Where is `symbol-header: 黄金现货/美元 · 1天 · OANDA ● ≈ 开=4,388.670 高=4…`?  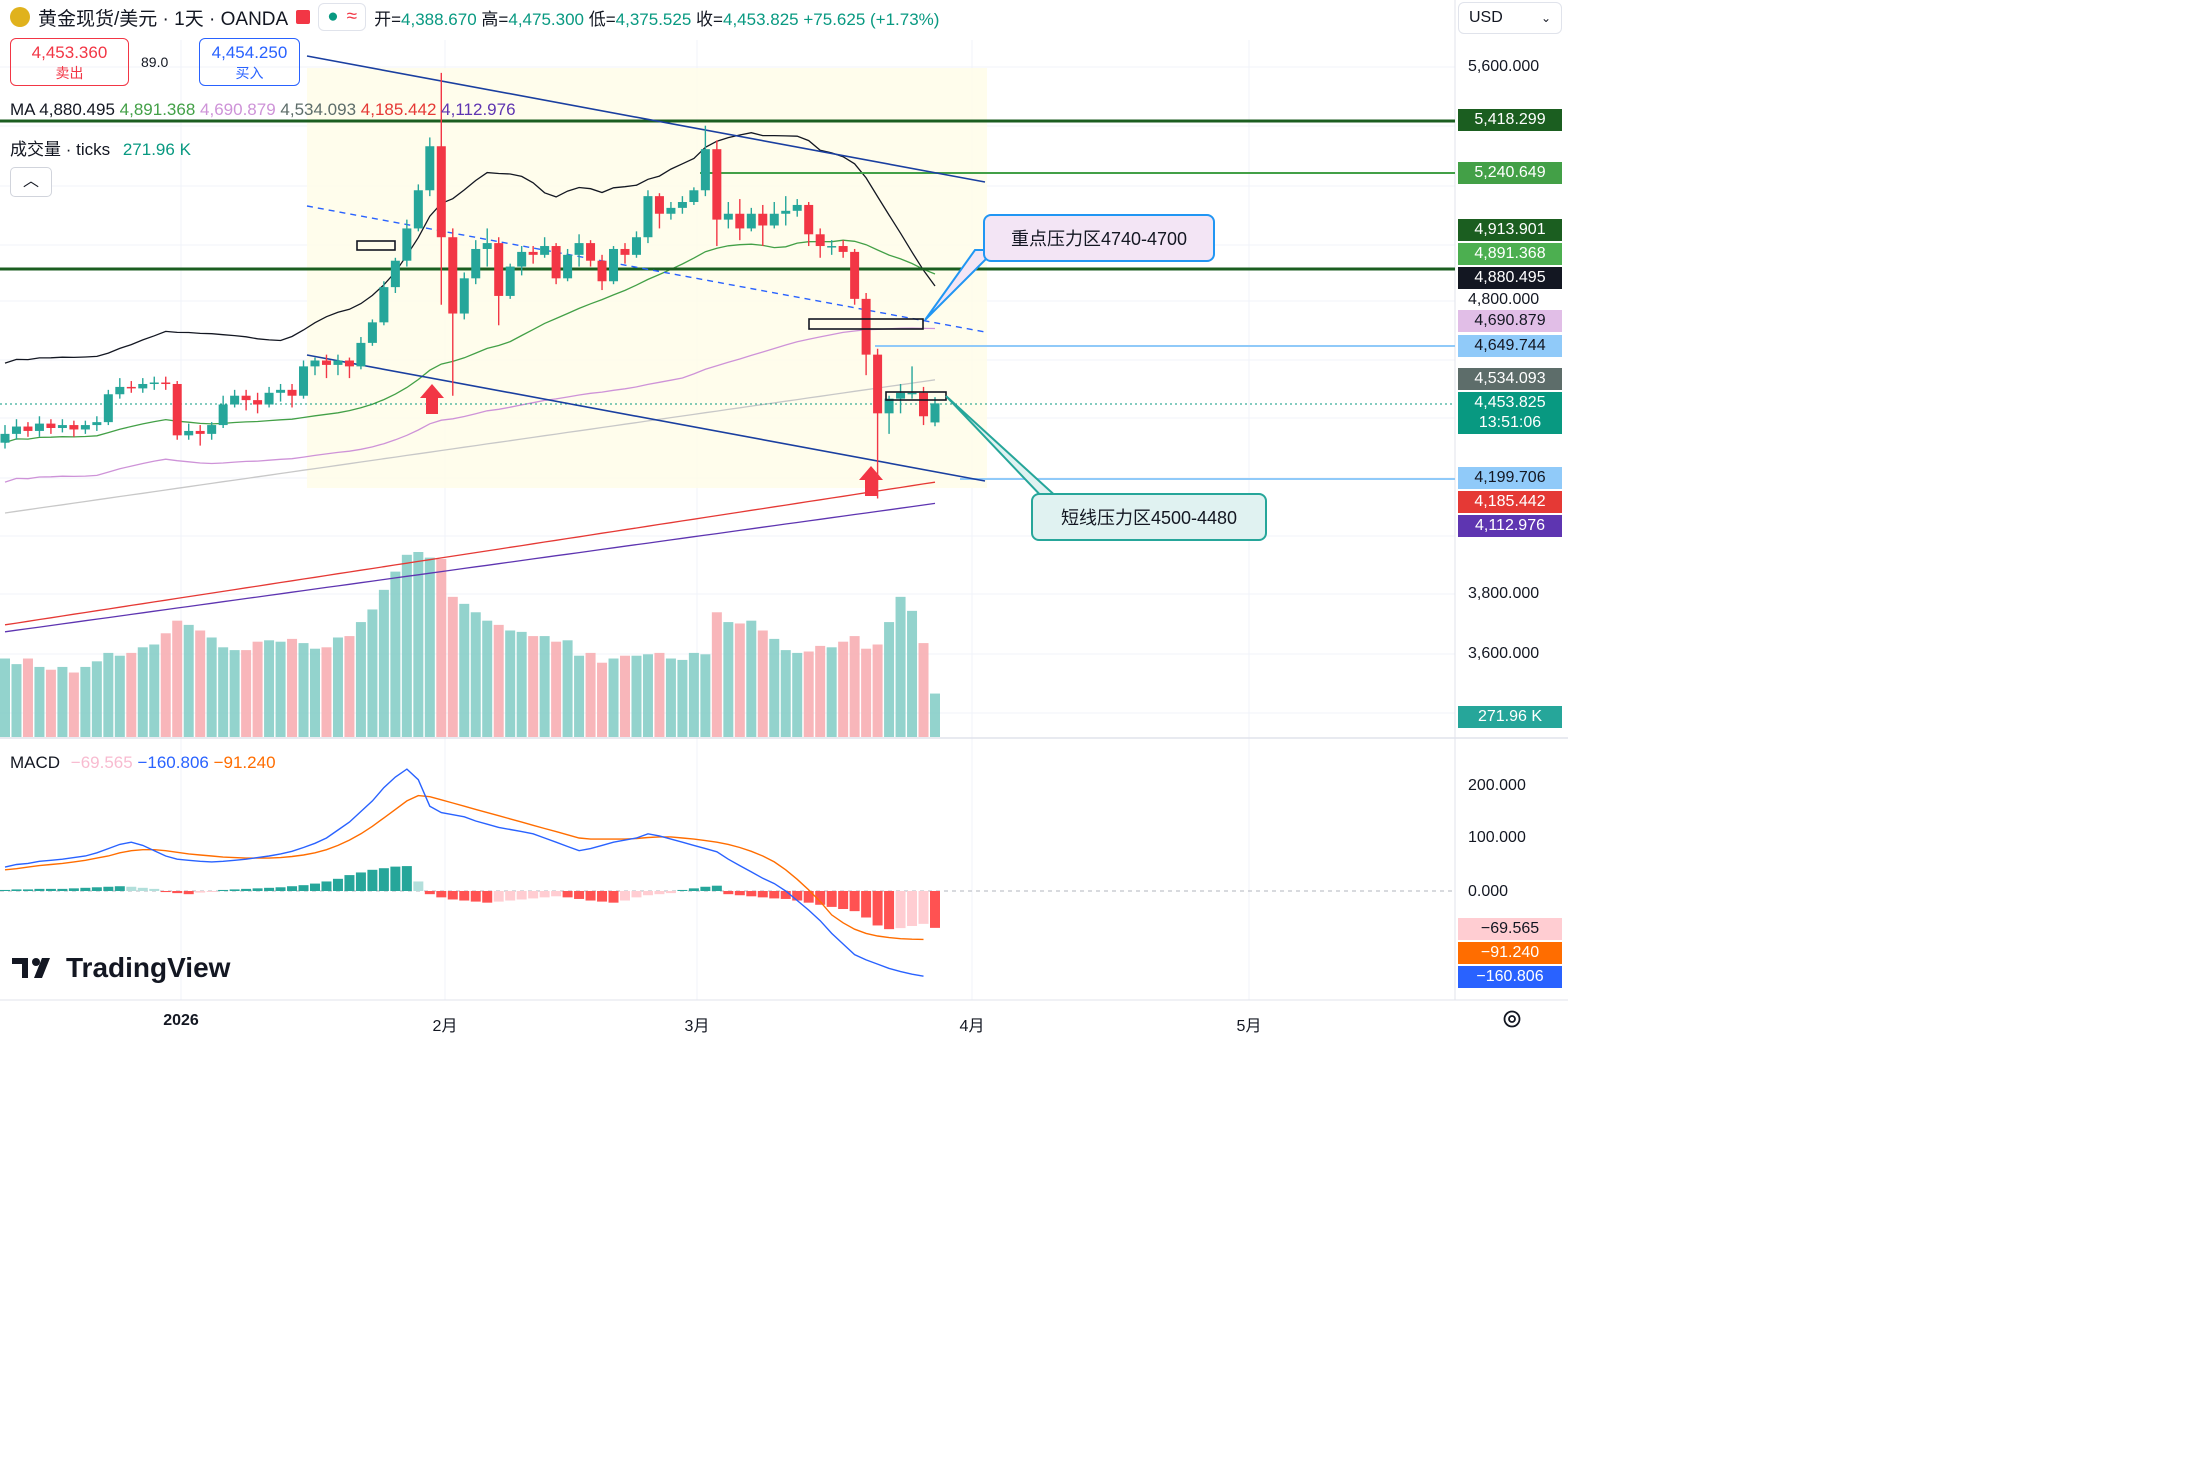
symbol-header: 黄金现货/美元 · 1天 · OANDA ● ≈ 开=4,388.670 高=4… is located at coordinates (475, 17).